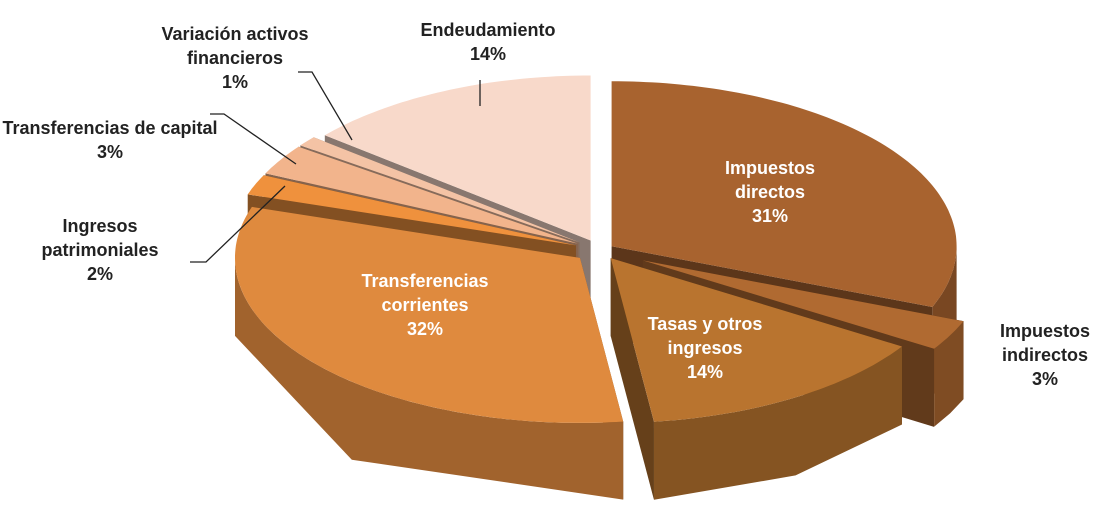 The image size is (1104, 513). I want to click on label-box: Endeudamiento 14%, so click(488, 48).